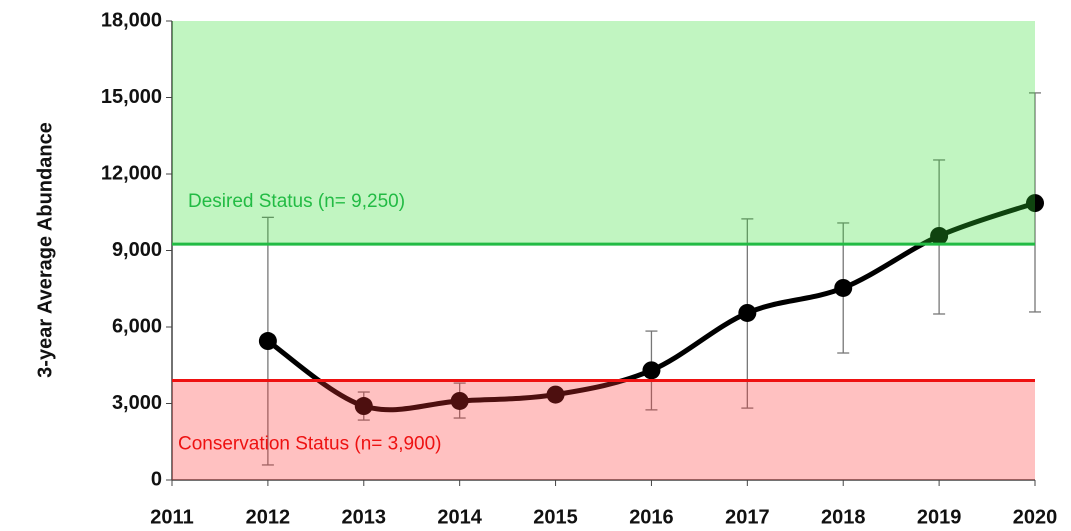 This screenshot has width=1071, height=531. I want to click on x-tick-label: 2015, so click(555, 517).